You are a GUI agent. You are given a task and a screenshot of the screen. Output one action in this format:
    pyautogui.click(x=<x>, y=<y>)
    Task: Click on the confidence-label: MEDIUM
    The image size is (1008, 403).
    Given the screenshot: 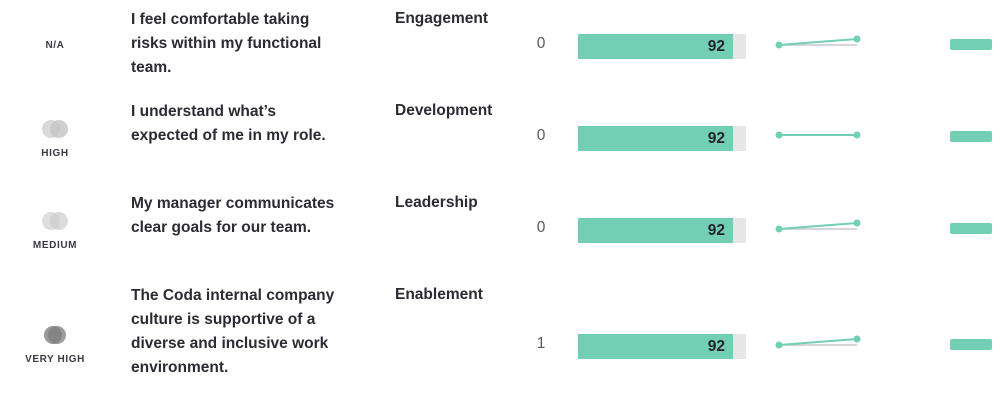 What is the action you would take?
    pyautogui.click(x=55, y=245)
    